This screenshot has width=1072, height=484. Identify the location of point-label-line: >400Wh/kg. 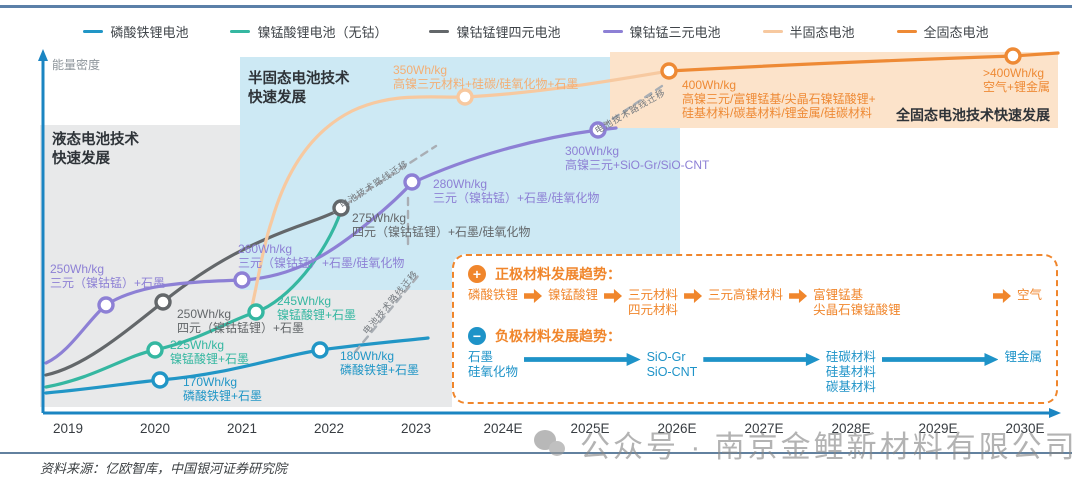
(1014, 73).